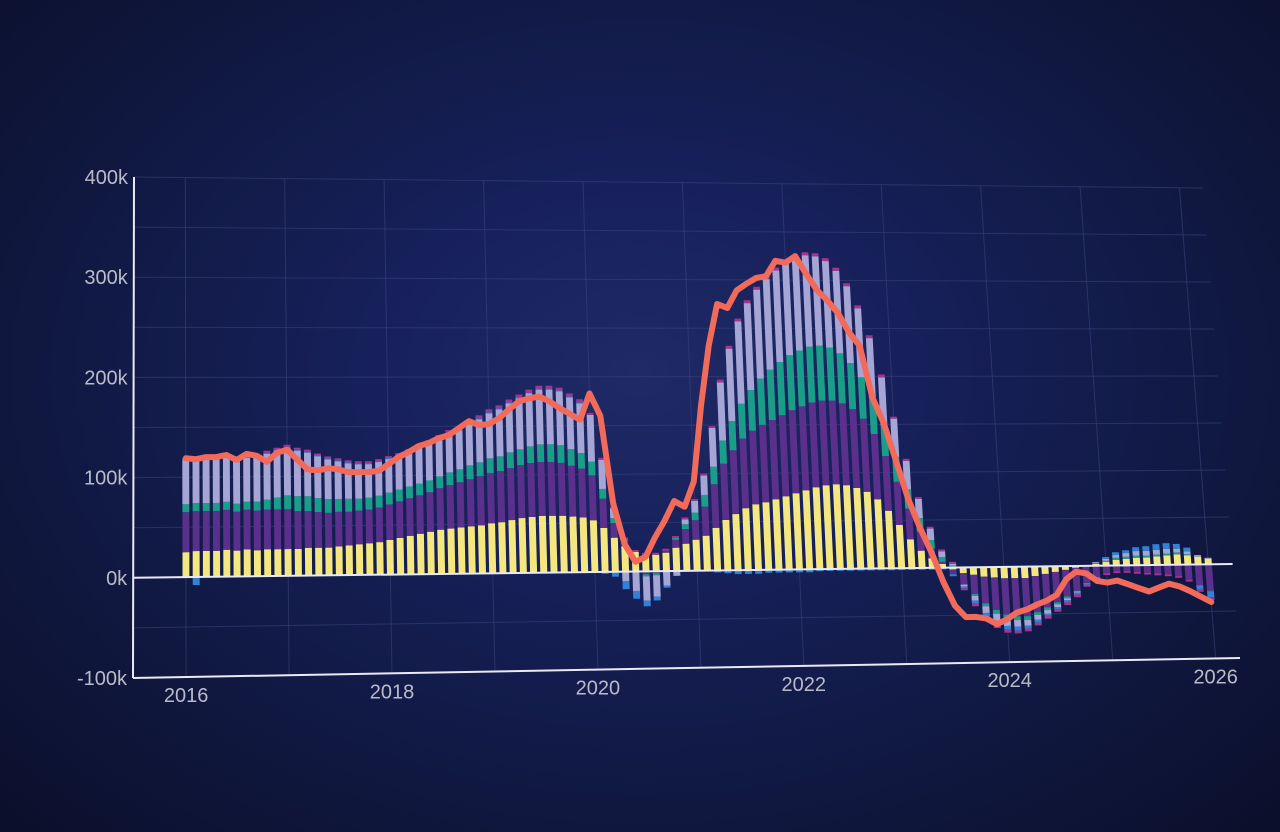 Image resolution: width=1280 pixels, height=832 pixels. I want to click on grid-line-h, so click(670, 231).